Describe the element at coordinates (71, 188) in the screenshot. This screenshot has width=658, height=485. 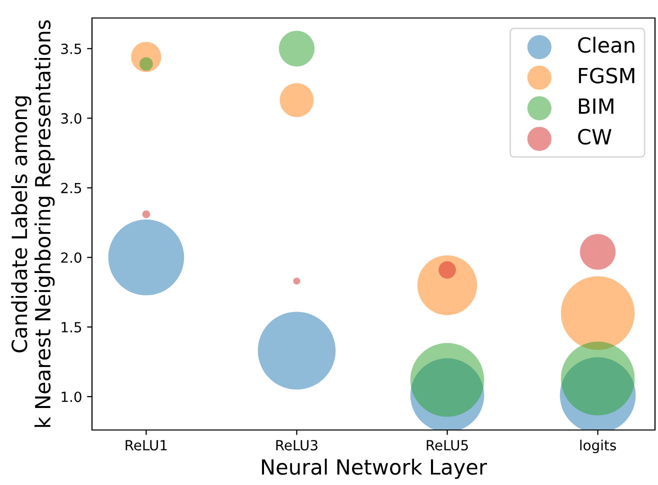
I see `y-tick-label: 2.5` at that location.